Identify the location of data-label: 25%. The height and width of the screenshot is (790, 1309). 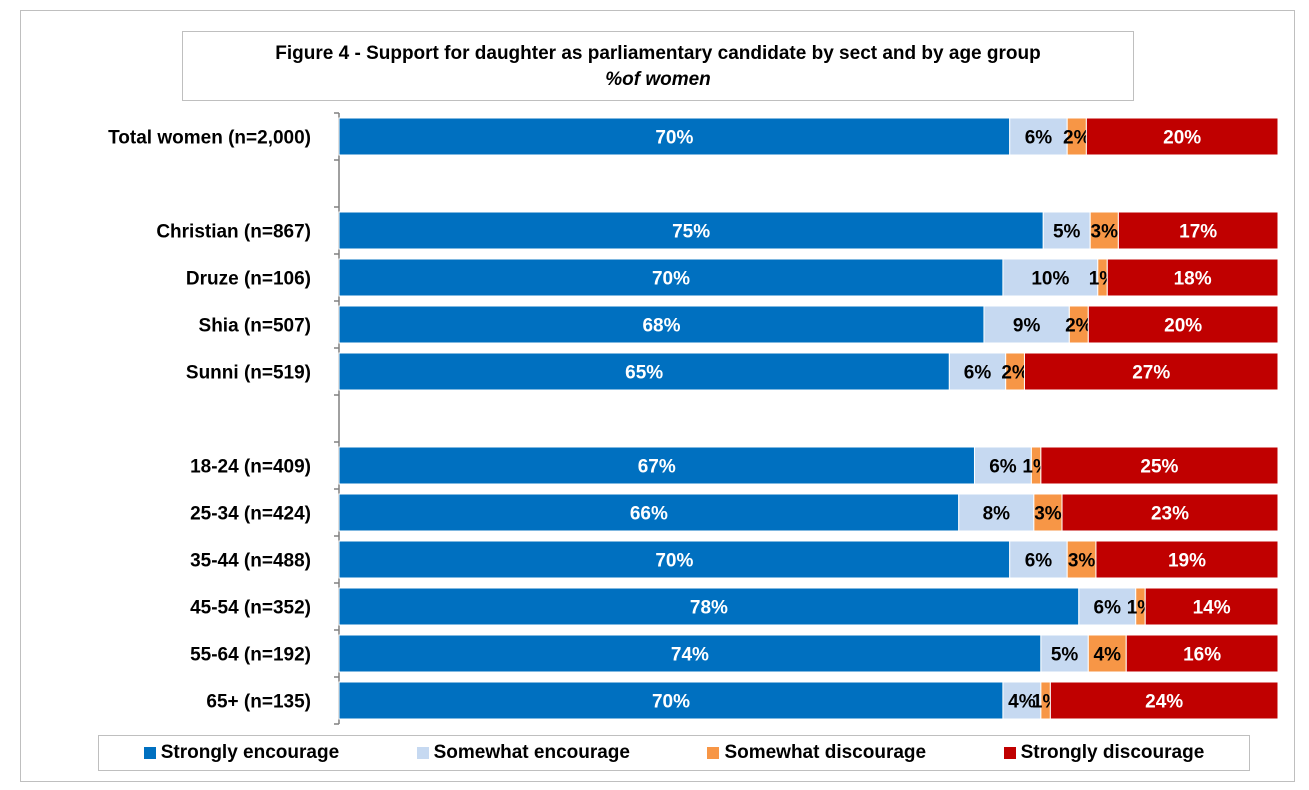
(1159, 467).